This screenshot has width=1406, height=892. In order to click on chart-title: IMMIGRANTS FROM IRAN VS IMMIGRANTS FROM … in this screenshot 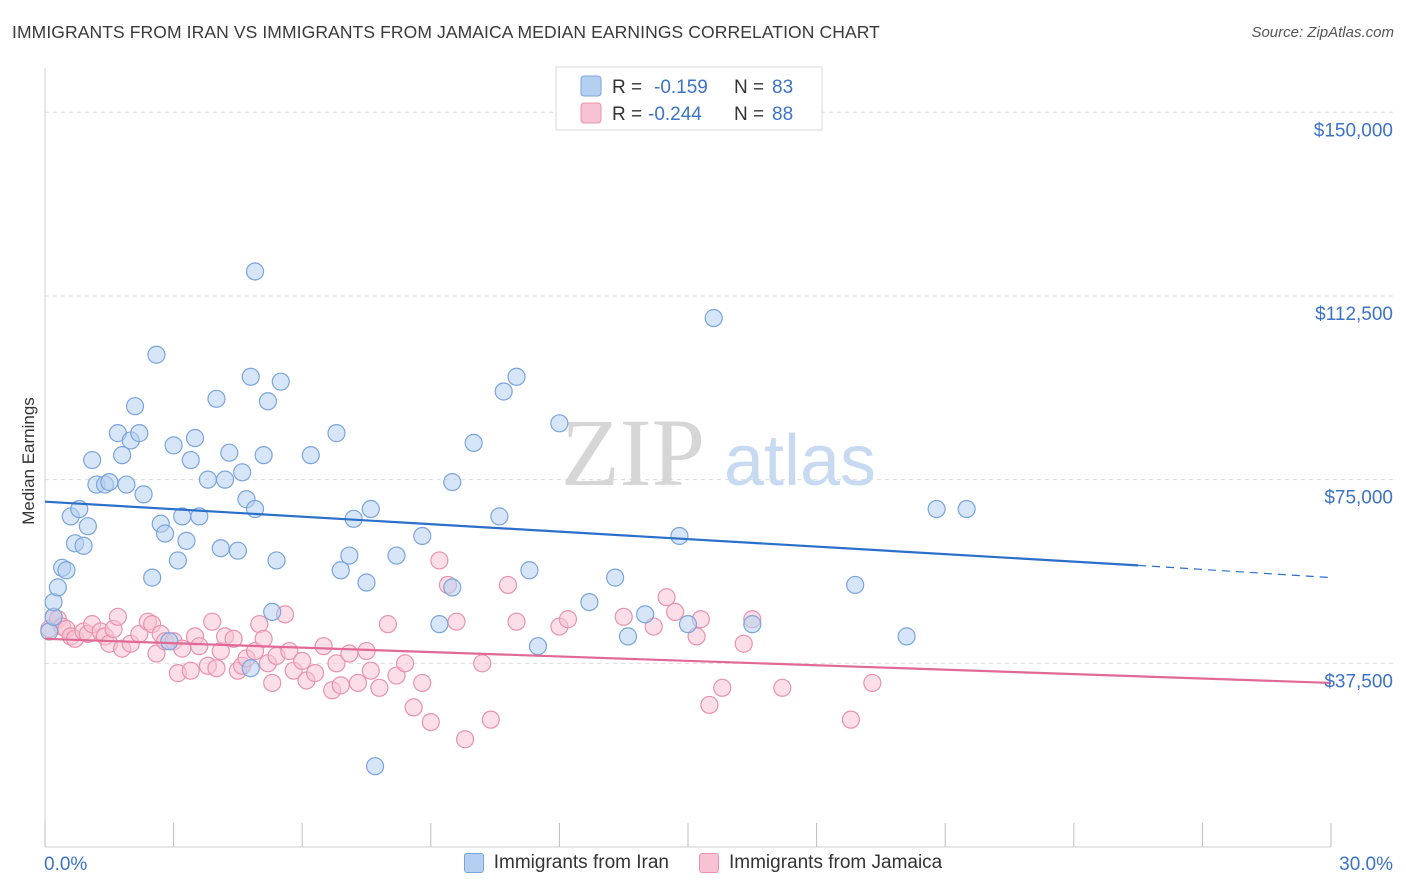, I will do `click(446, 32)`.